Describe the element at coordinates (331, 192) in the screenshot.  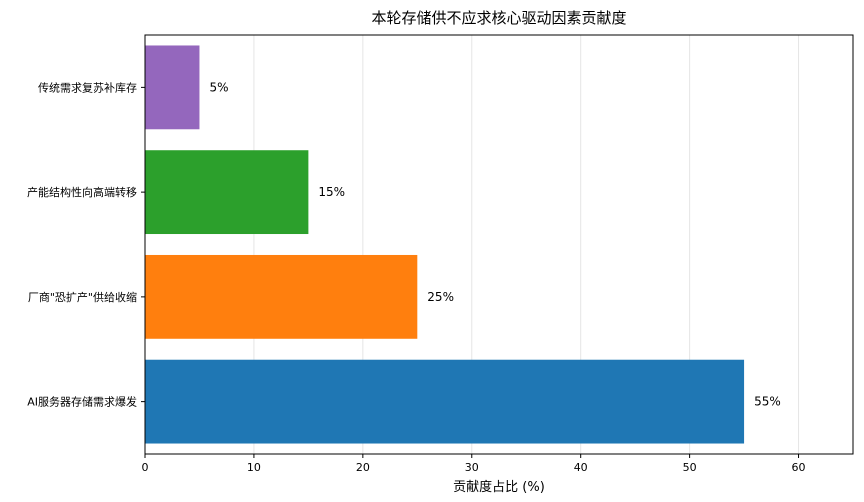
I see `bar-value-label: 15%` at that location.